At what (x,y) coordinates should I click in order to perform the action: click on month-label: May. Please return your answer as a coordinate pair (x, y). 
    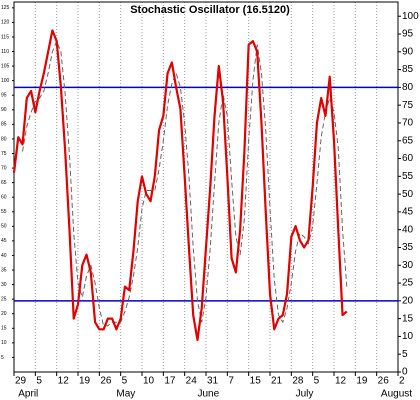
    Looking at the image, I should click on (125, 394).